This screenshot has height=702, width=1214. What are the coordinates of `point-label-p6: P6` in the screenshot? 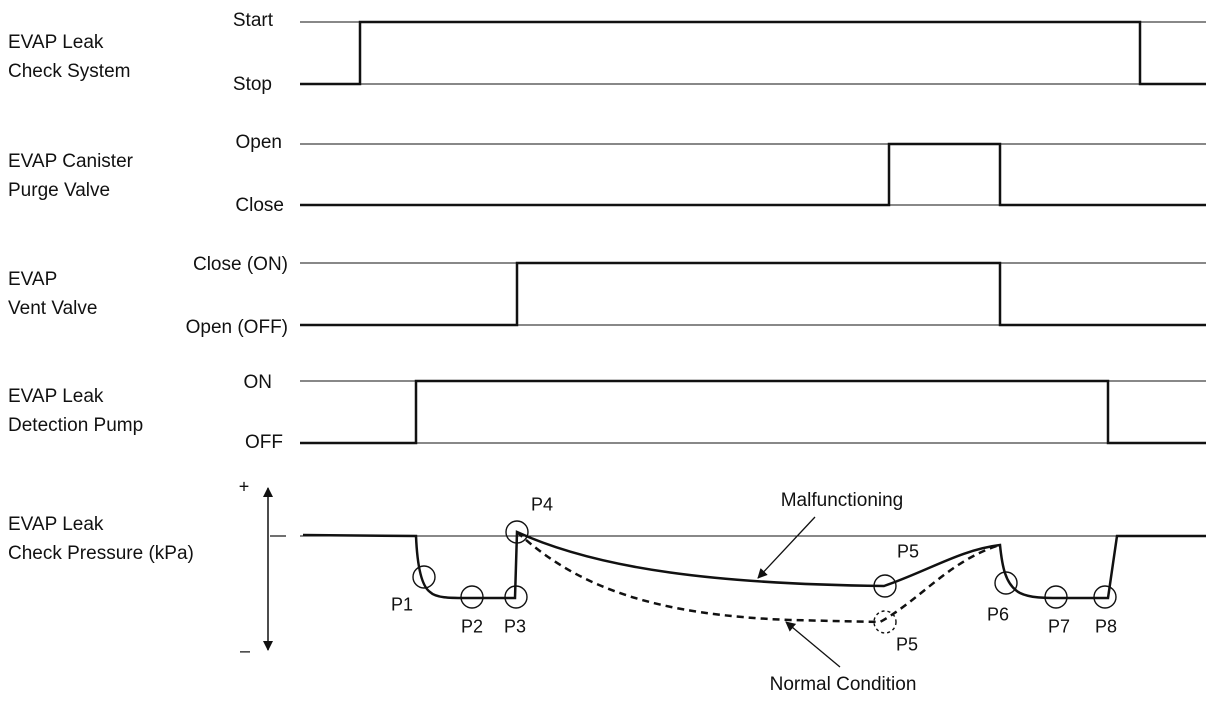 It's located at (998, 614).